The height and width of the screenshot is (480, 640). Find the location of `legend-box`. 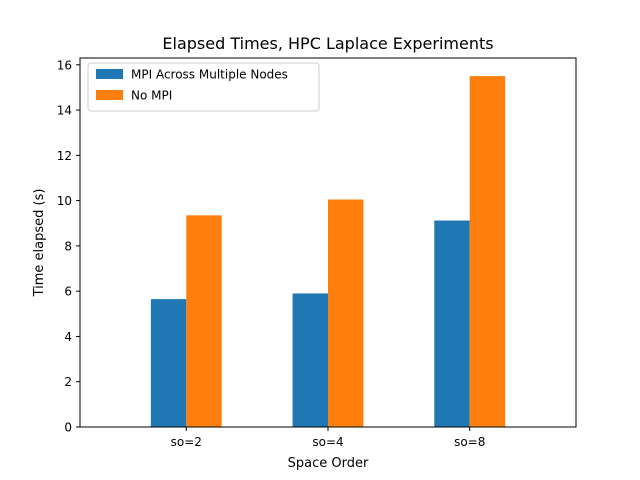

legend-box is located at coordinates (203, 87).